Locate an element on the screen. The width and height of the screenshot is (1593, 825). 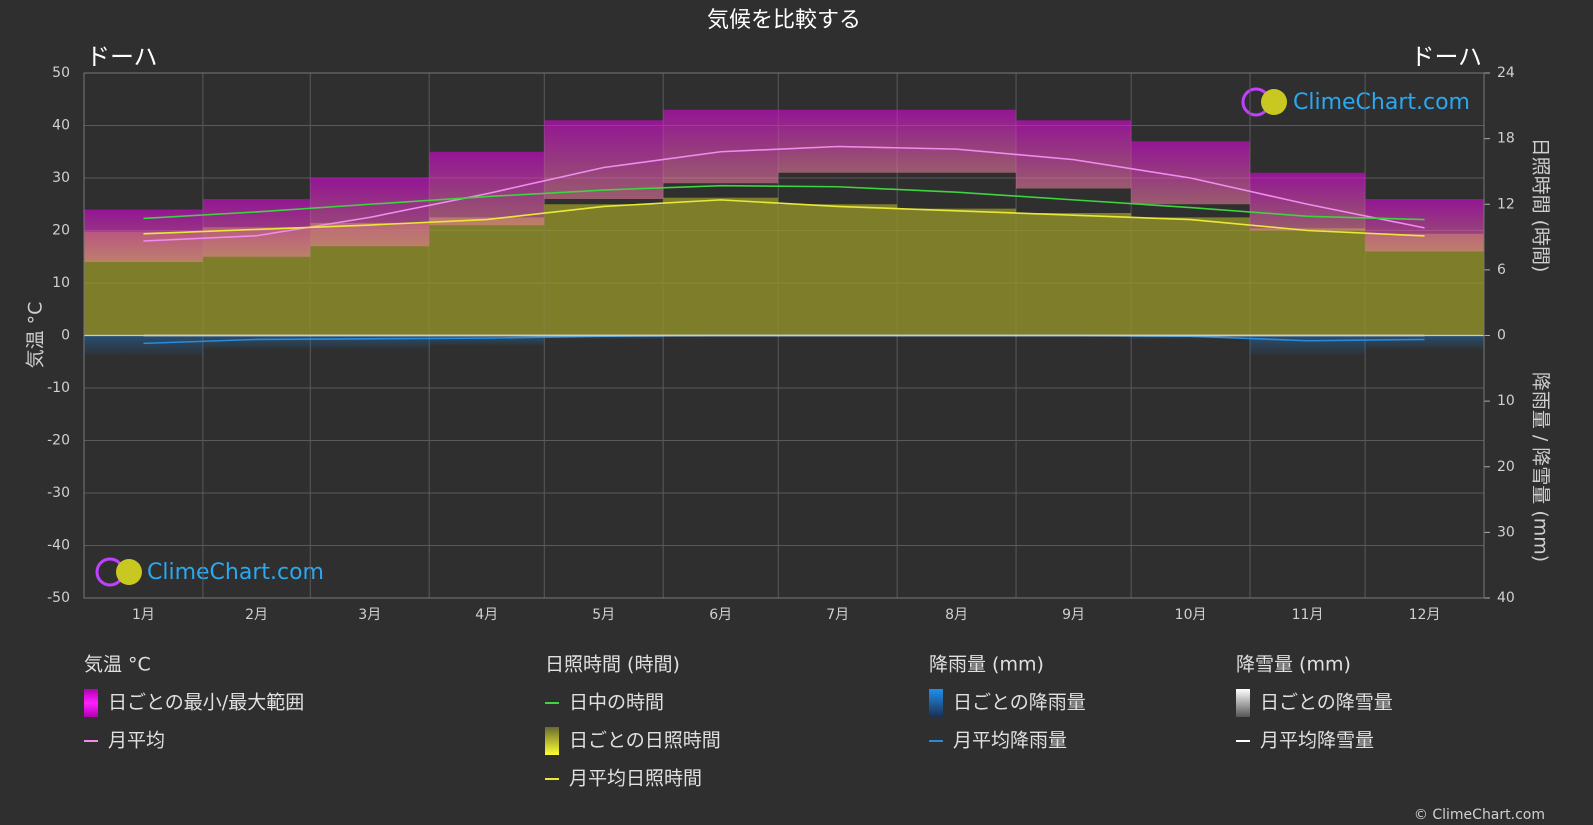
legend-title: 降雪量 (mm) is located at coordinates (1293, 665).